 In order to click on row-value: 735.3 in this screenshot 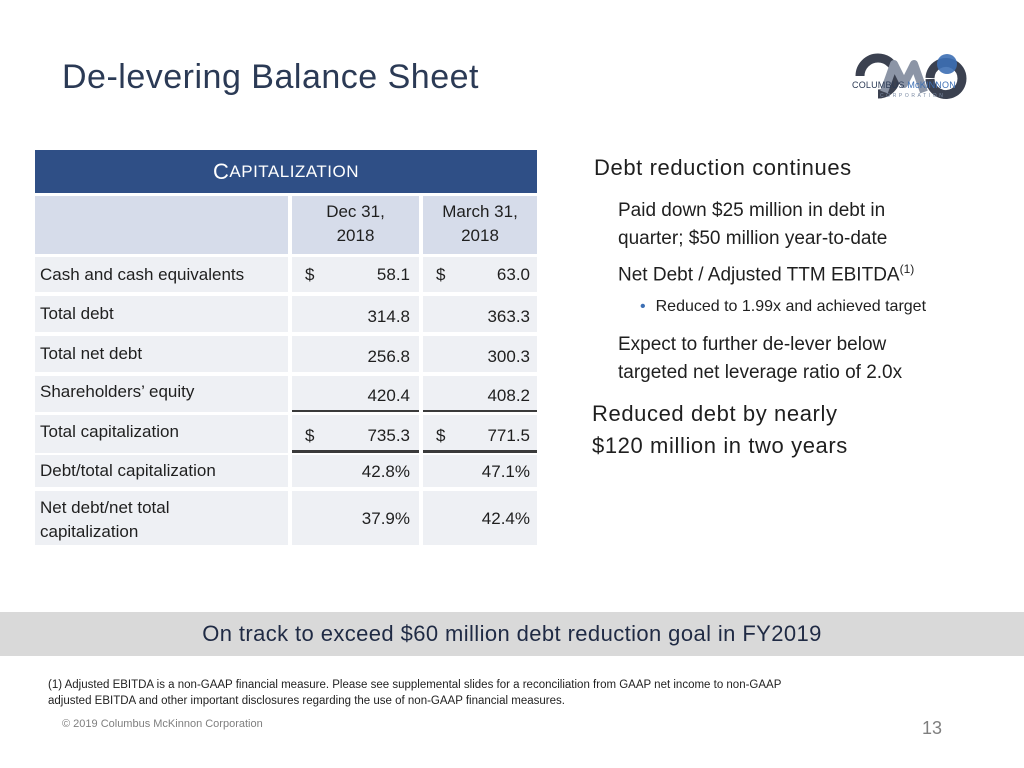, I will do `click(388, 435)`.